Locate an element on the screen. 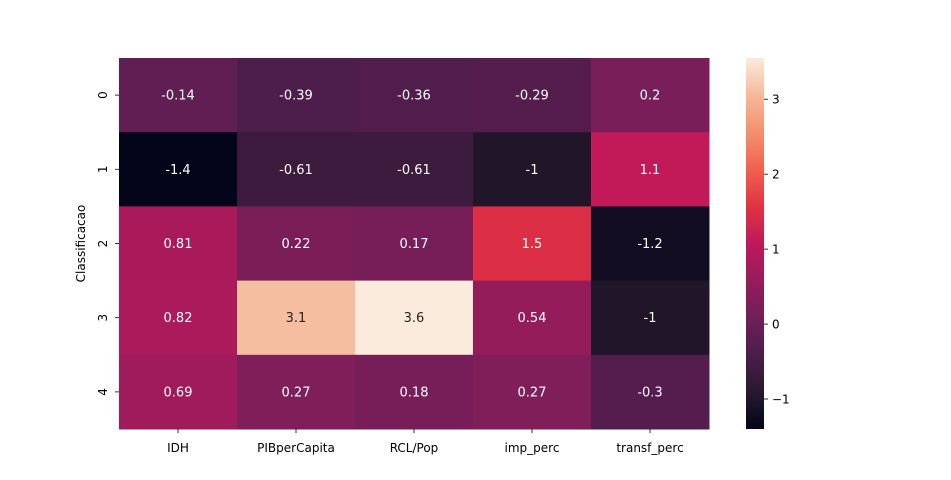 The height and width of the screenshot is (480, 951). cell-value-label: 3.6 is located at coordinates (414, 318).